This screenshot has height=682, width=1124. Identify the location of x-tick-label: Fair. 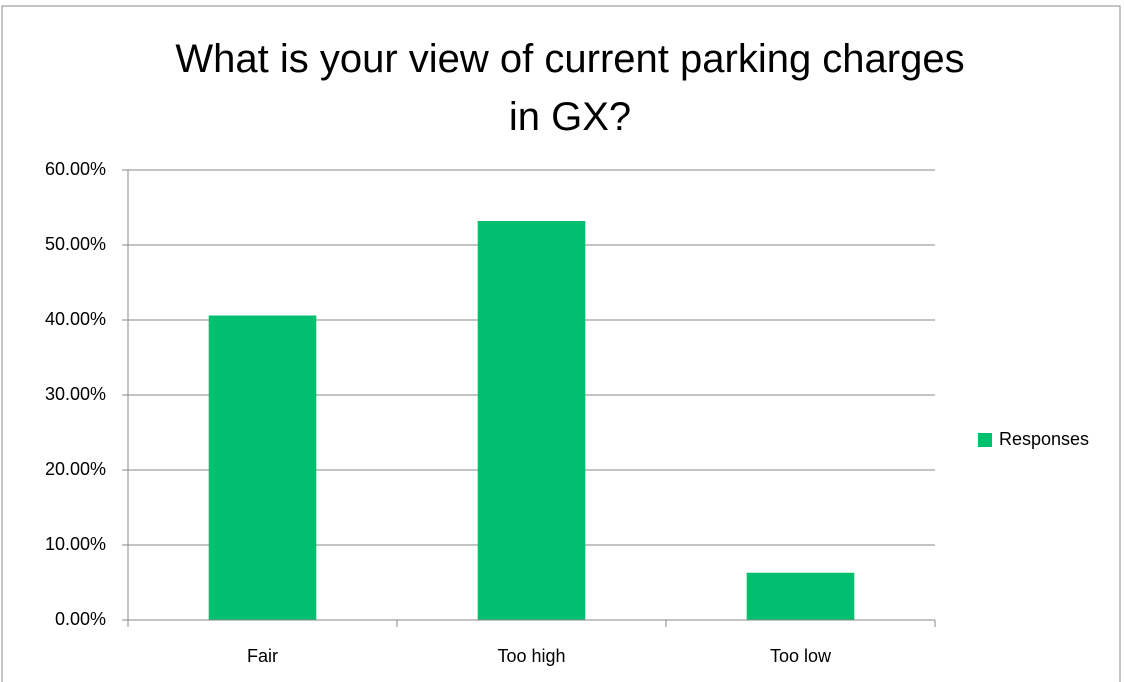
(262, 656).